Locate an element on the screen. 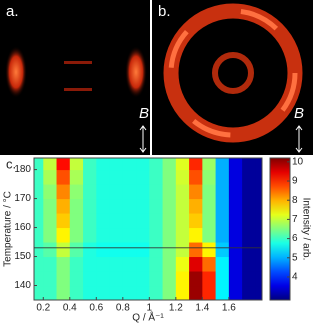  x-tick-label: 1 is located at coordinates (150, 308).